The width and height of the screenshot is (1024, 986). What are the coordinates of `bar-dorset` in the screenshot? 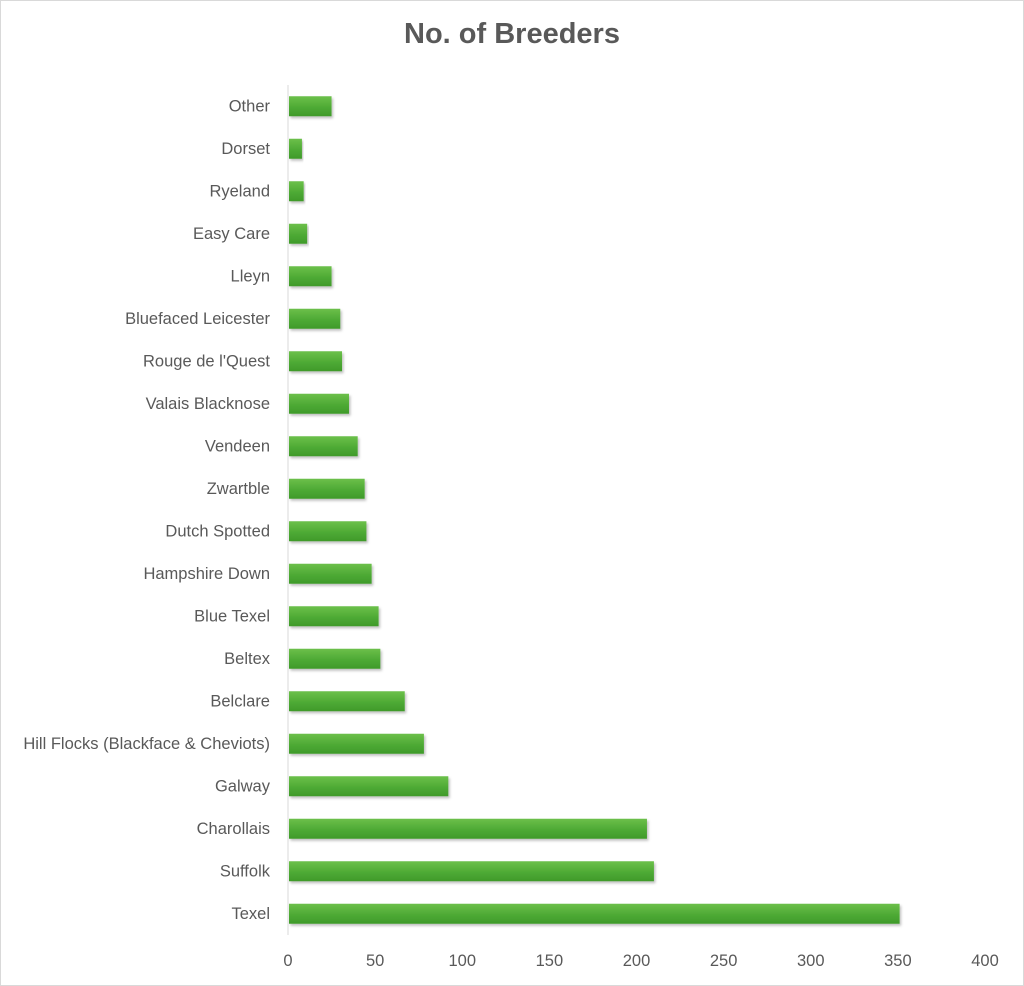 It's located at (295, 148).